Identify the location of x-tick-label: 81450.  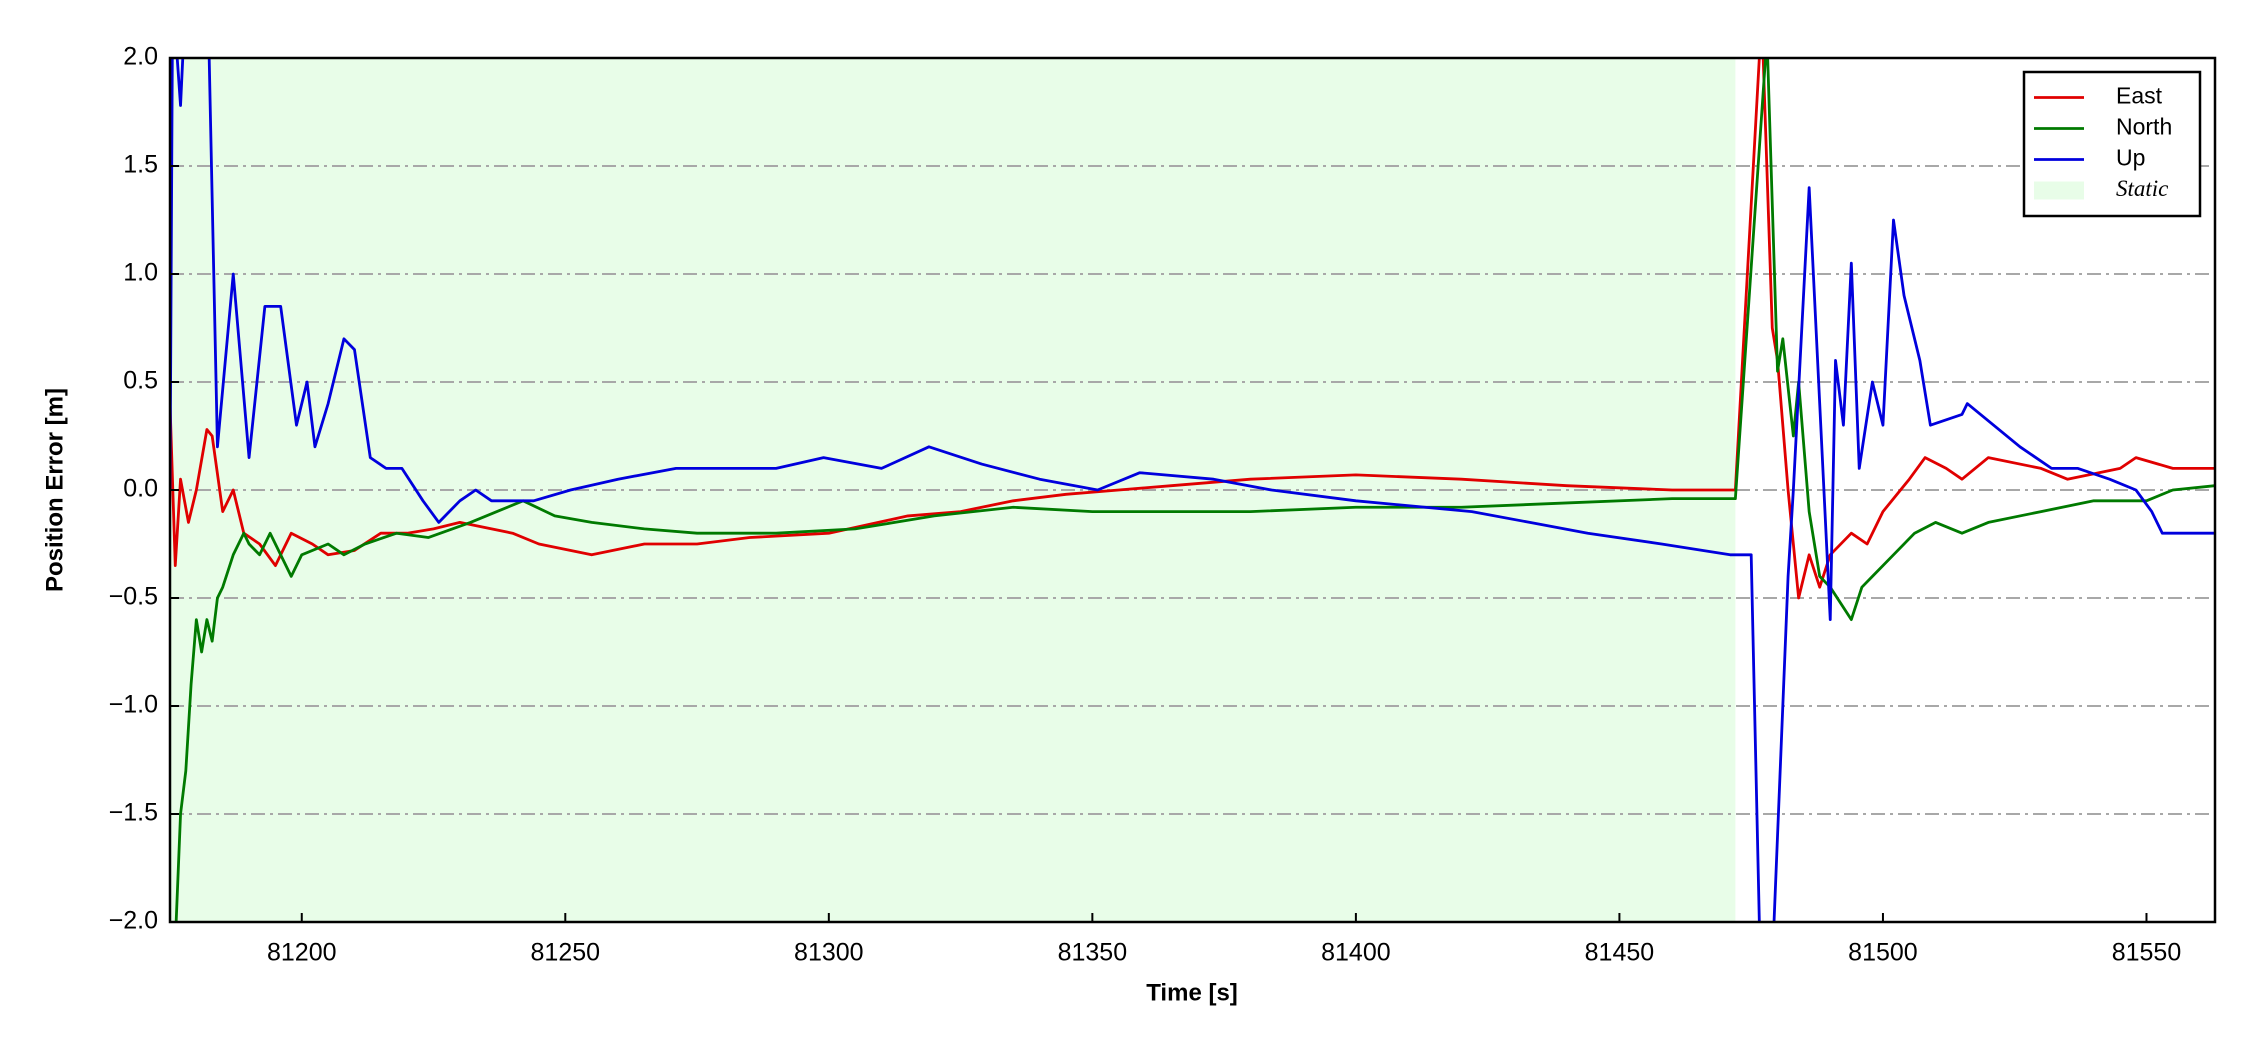
(1620, 953).